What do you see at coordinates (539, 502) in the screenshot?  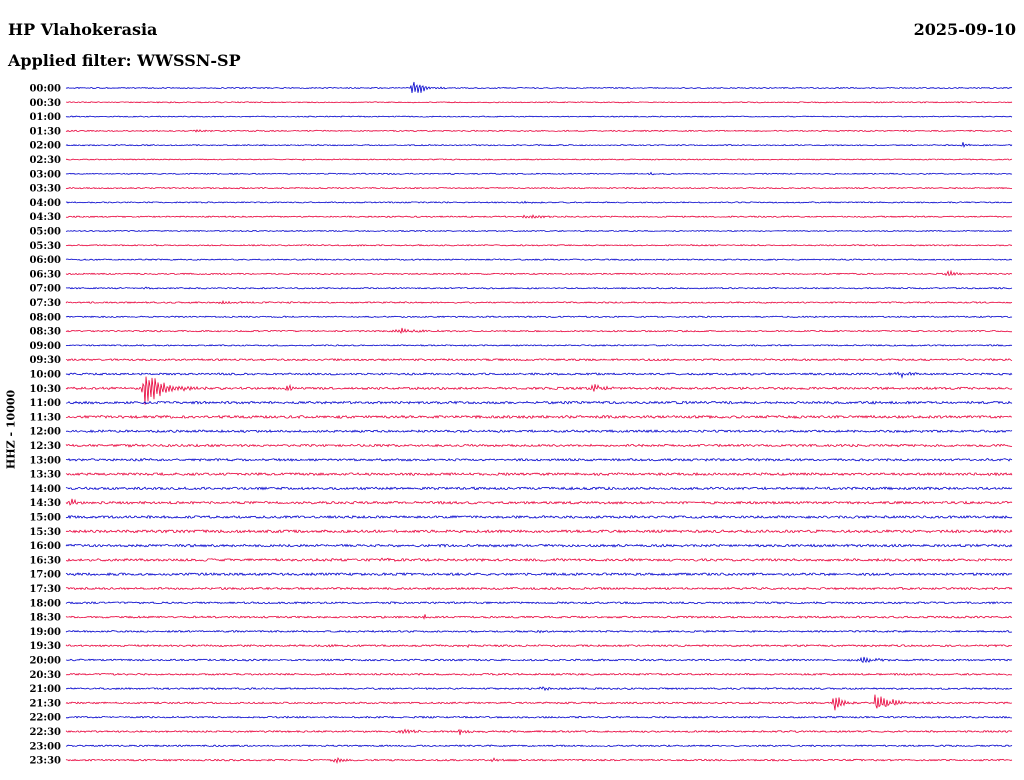 I see `seismogram-trace-14:30` at bounding box center [539, 502].